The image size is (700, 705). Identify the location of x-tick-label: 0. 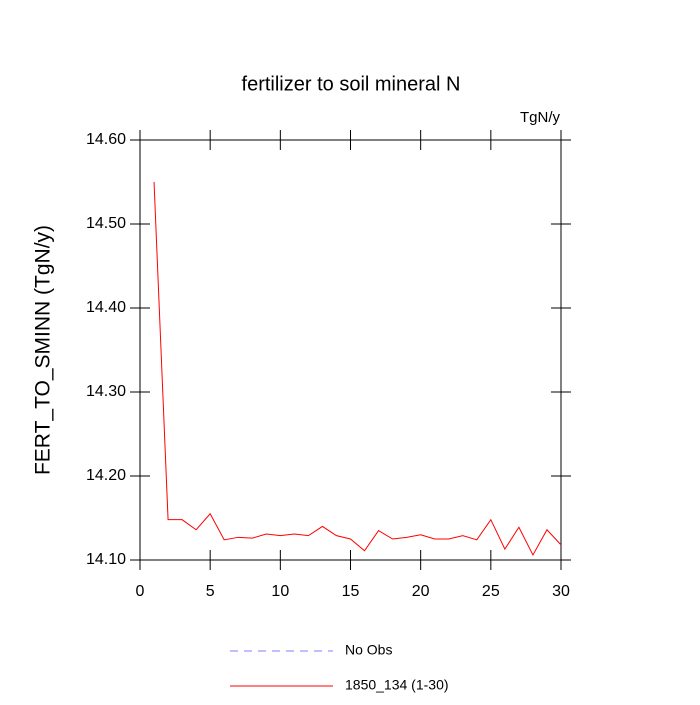
(140, 591).